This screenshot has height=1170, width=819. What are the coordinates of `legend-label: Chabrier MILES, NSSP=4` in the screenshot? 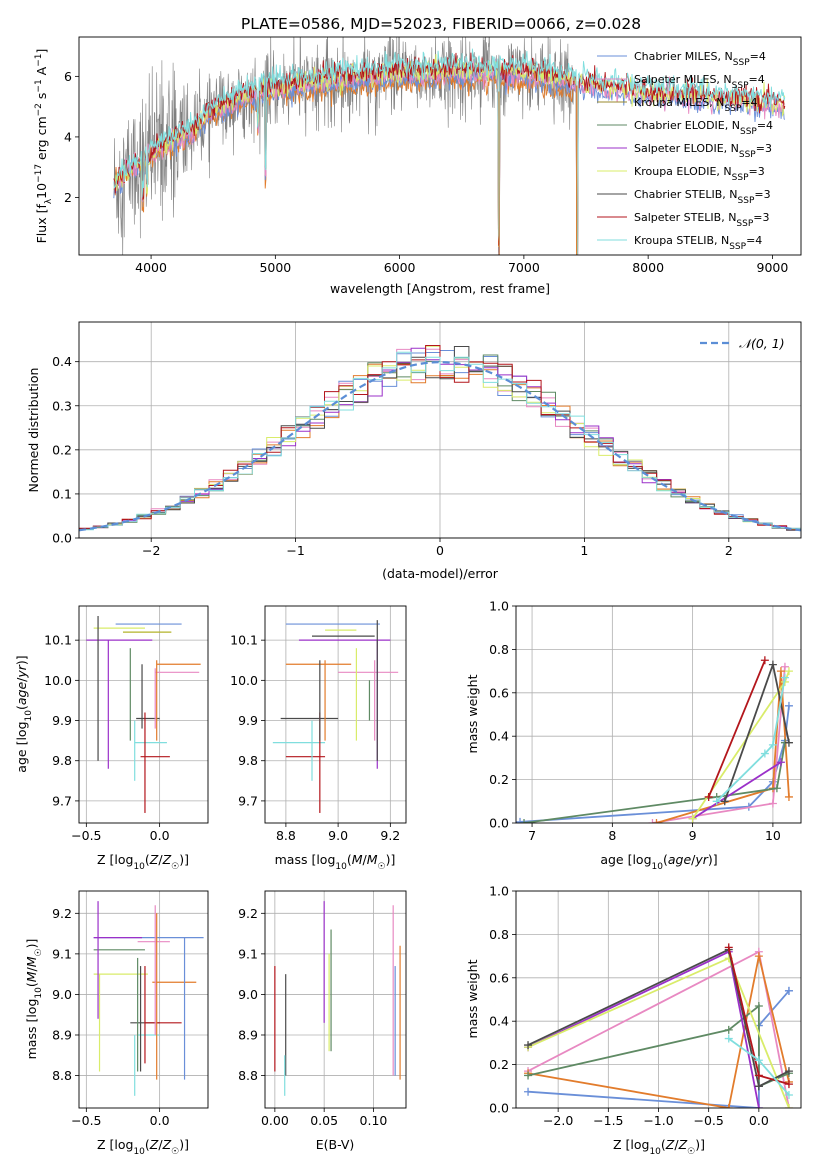 It's located at (700, 59).